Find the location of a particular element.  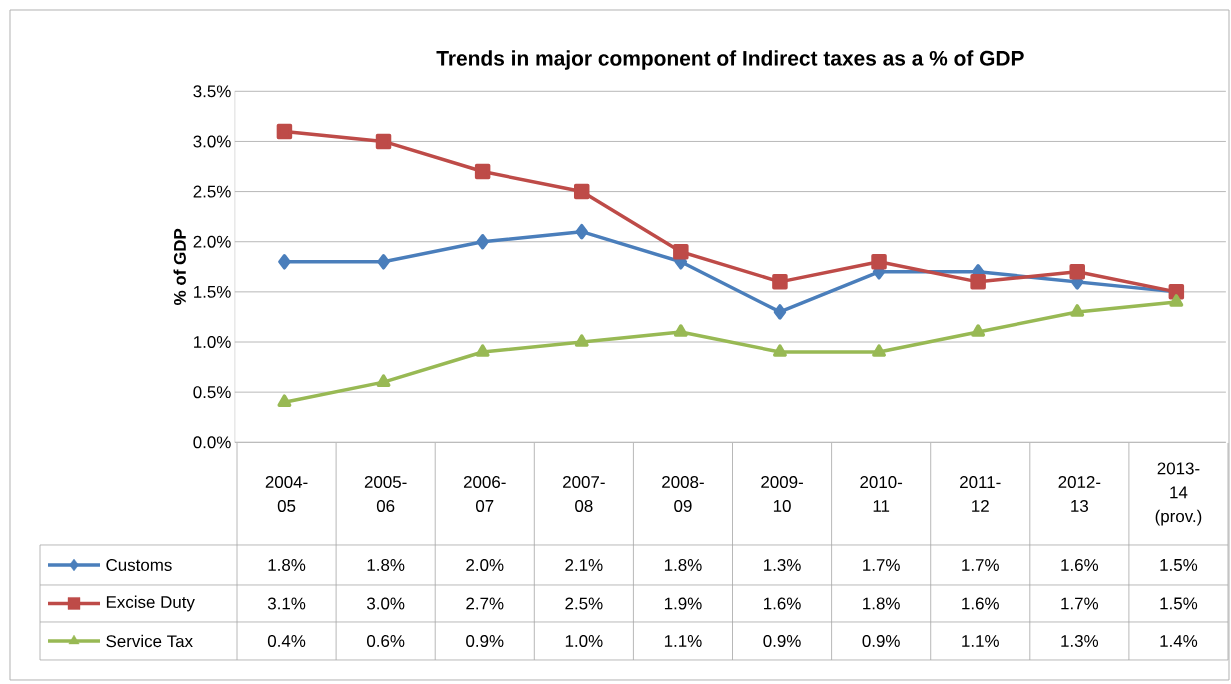

data-label: 2.5% is located at coordinates (584, 603).